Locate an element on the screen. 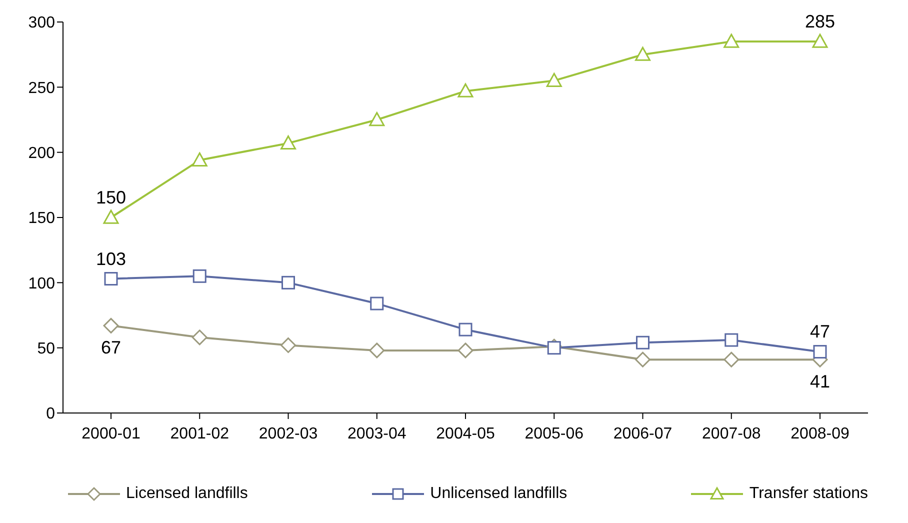  x-tick-label: 2000-01 is located at coordinates (111, 433).